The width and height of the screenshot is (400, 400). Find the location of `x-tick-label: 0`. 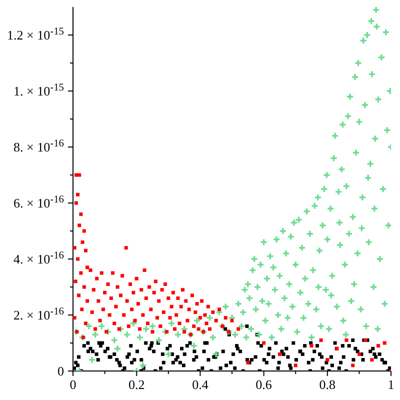

x-tick-label: 0 is located at coordinates (73, 384).